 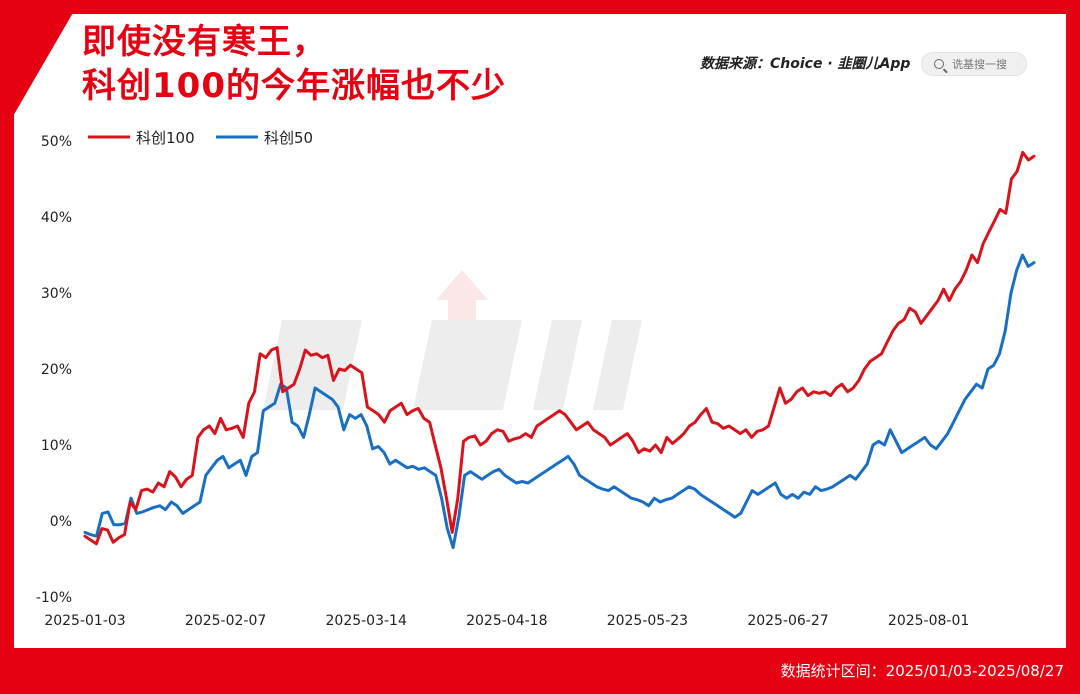 I want to click on y-tick-label: 10%, so click(x=56, y=446).